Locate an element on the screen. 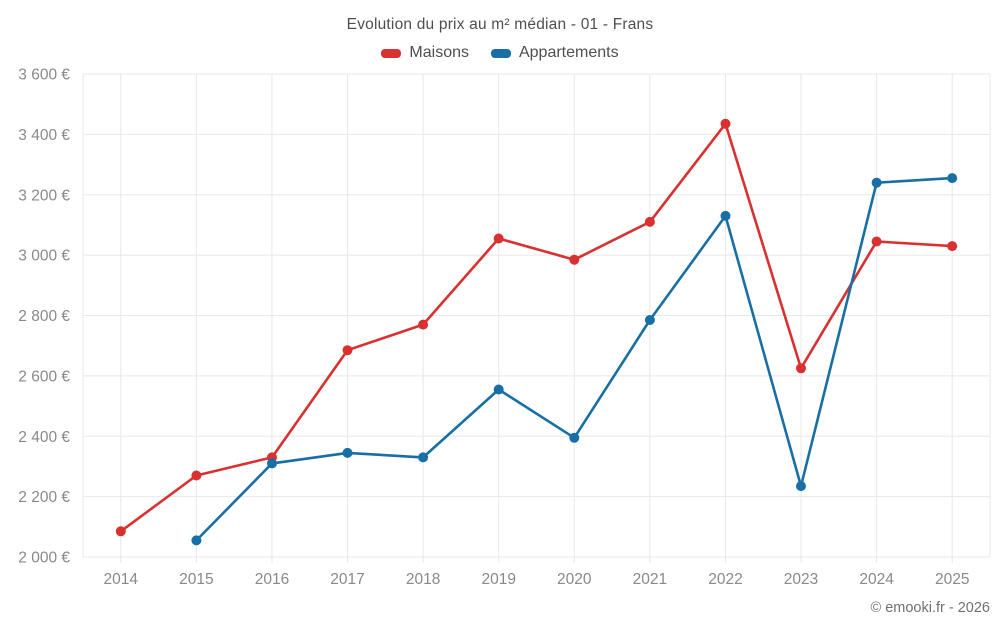 This screenshot has height=625, width=1000. copyright-notice: © emooki.fr - 2026 is located at coordinates (930, 608).